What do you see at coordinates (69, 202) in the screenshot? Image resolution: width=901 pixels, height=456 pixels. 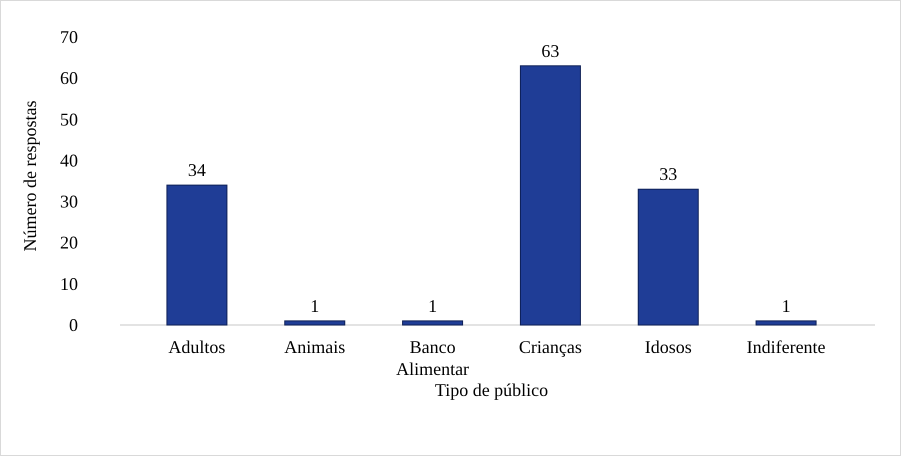 I see `y-tick-label: 30` at bounding box center [69, 202].